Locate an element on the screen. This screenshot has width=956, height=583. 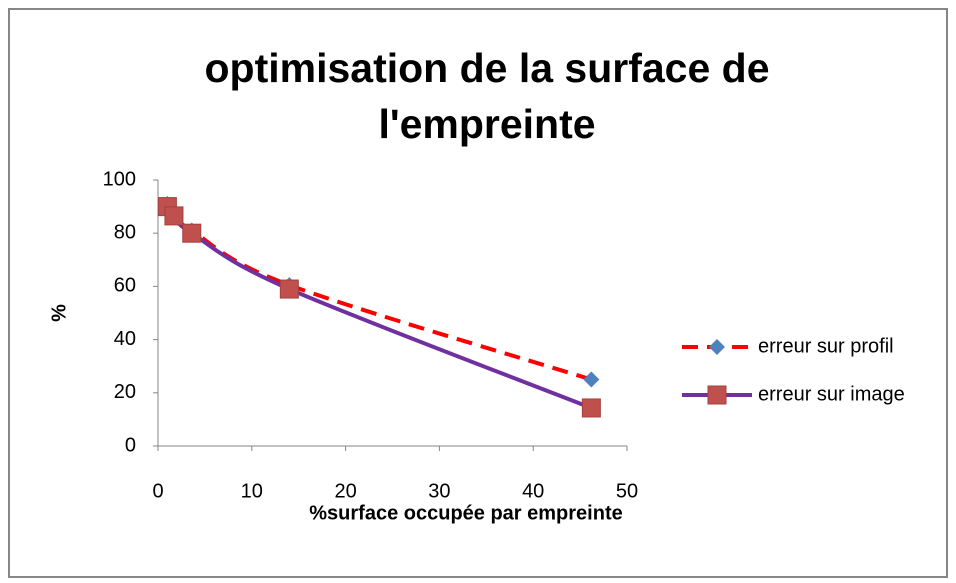
y-tick-label: 40 is located at coordinates (125, 339).